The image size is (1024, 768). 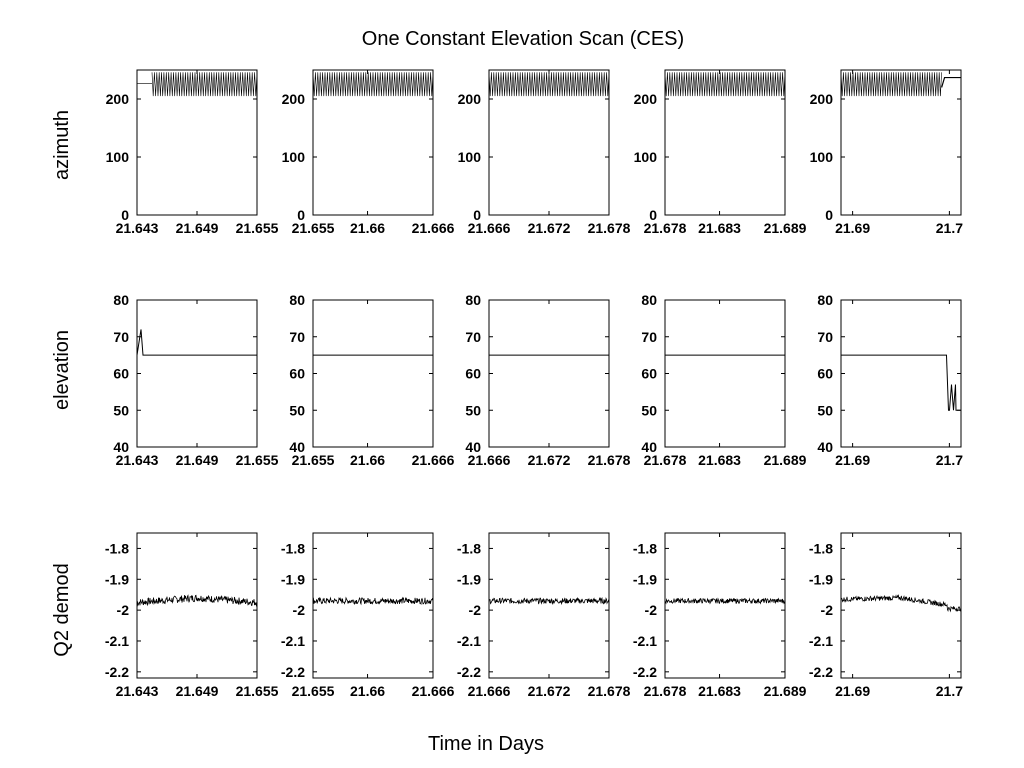 What do you see at coordinates (886, 152) in the screenshot?
I see `panel-azimuth-5: 0 100 200 21.69 21.7` at bounding box center [886, 152].